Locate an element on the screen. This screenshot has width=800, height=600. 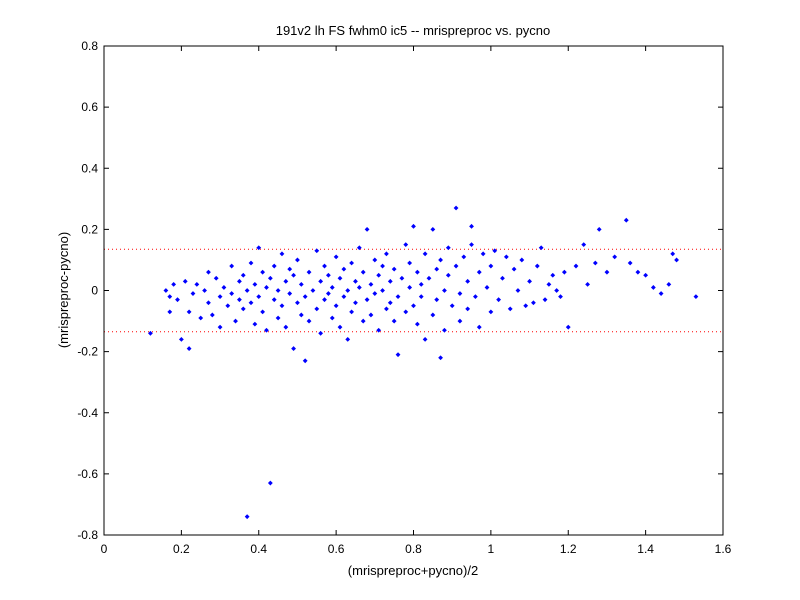
x-tick-label: 0.4 is located at coordinates (258, 549).